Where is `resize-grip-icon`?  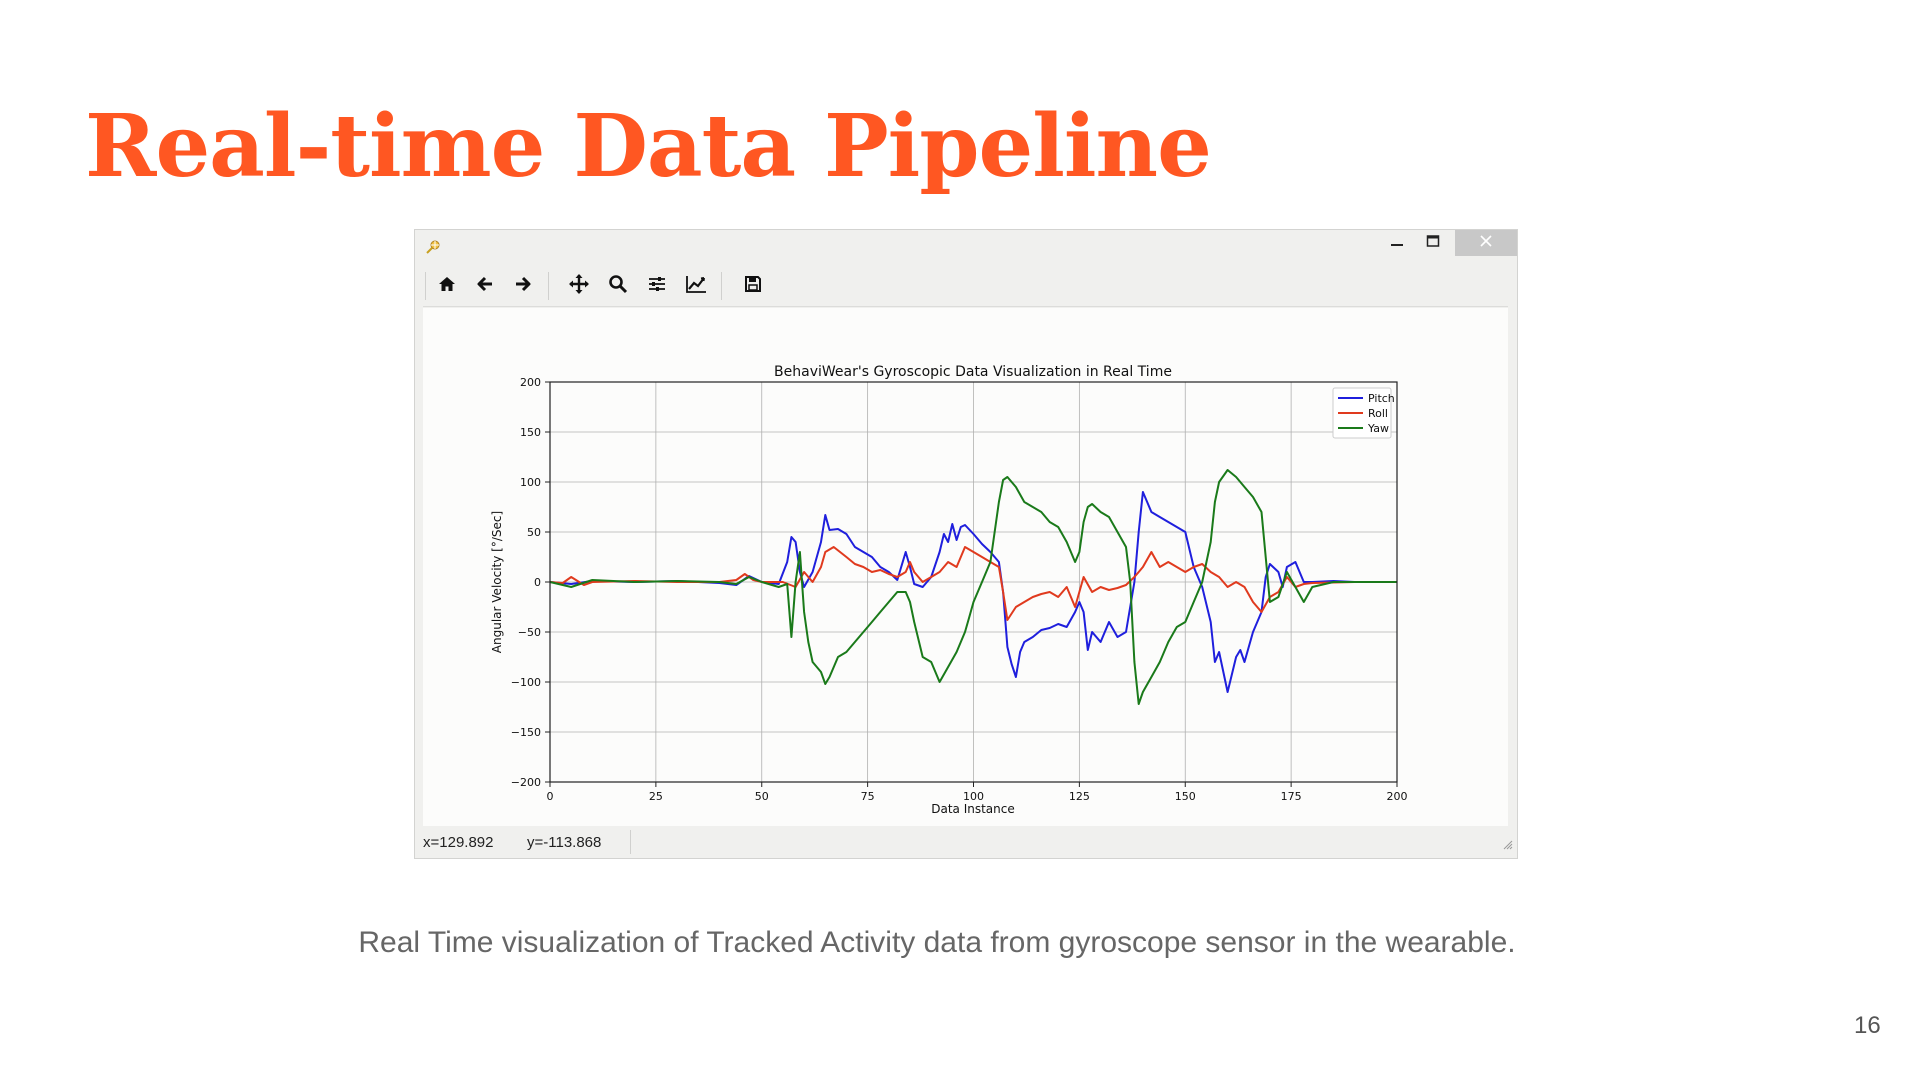 resize-grip-icon is located at coordinates (1508, 846).